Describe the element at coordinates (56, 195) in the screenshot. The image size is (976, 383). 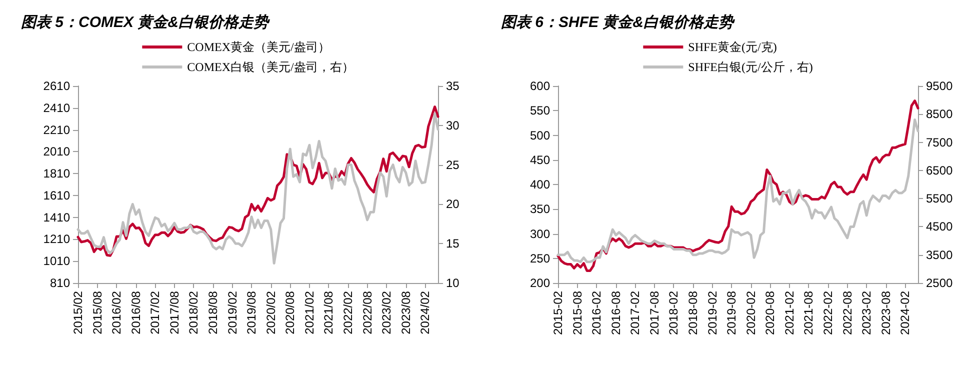
I see `y-tick-label: 1610` at that location.